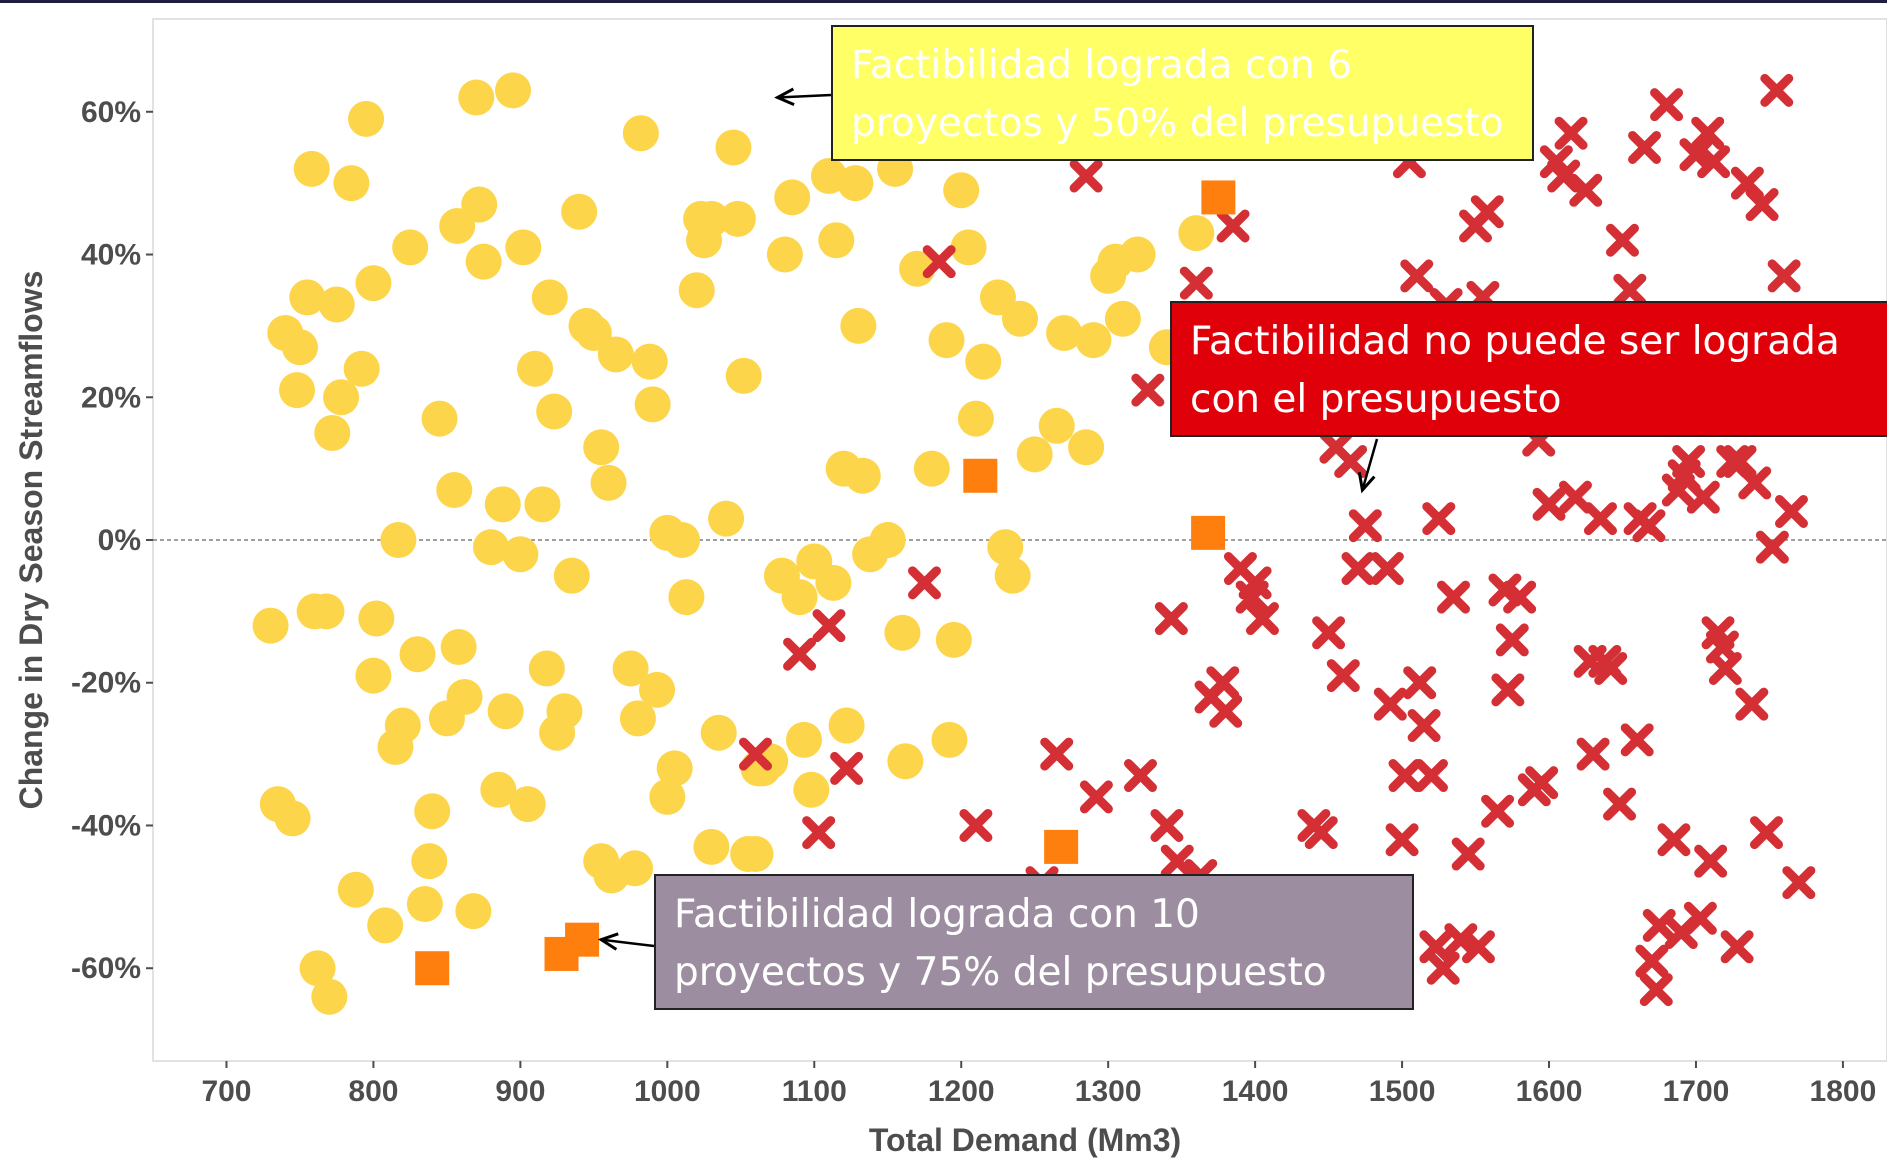 Image resolution: width=1887 pixels, height=1159 pixels. Describe the element at coordinates (1034, 973) in the screenshot. I see `annotation-line: proyectos y 75% del presupuesto` at that location.